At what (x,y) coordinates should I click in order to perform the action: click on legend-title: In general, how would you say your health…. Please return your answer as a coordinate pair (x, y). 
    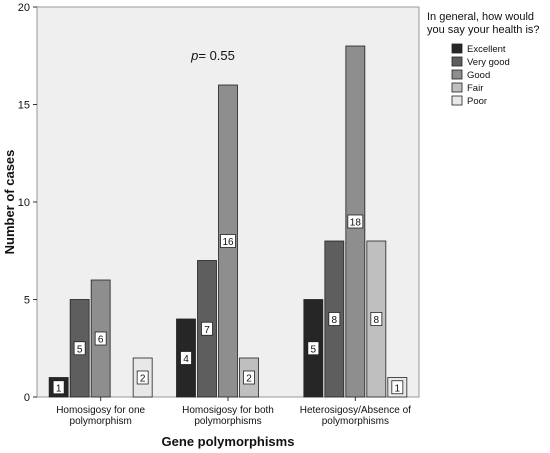
    Looking at the image, I should click on (483, 23).